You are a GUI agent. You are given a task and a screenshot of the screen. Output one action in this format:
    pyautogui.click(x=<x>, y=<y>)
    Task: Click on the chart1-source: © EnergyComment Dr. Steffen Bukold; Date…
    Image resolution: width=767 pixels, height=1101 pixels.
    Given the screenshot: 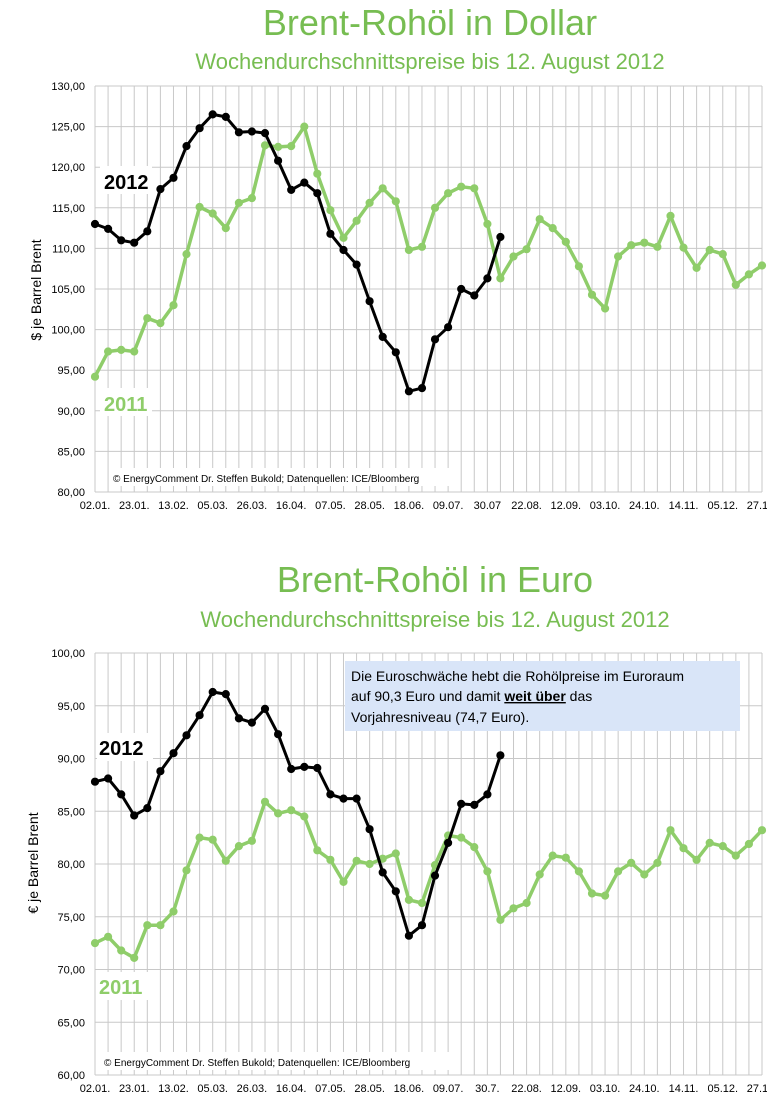 What is the action you would take?
    pyautogui.click(x=266, y=479)
    